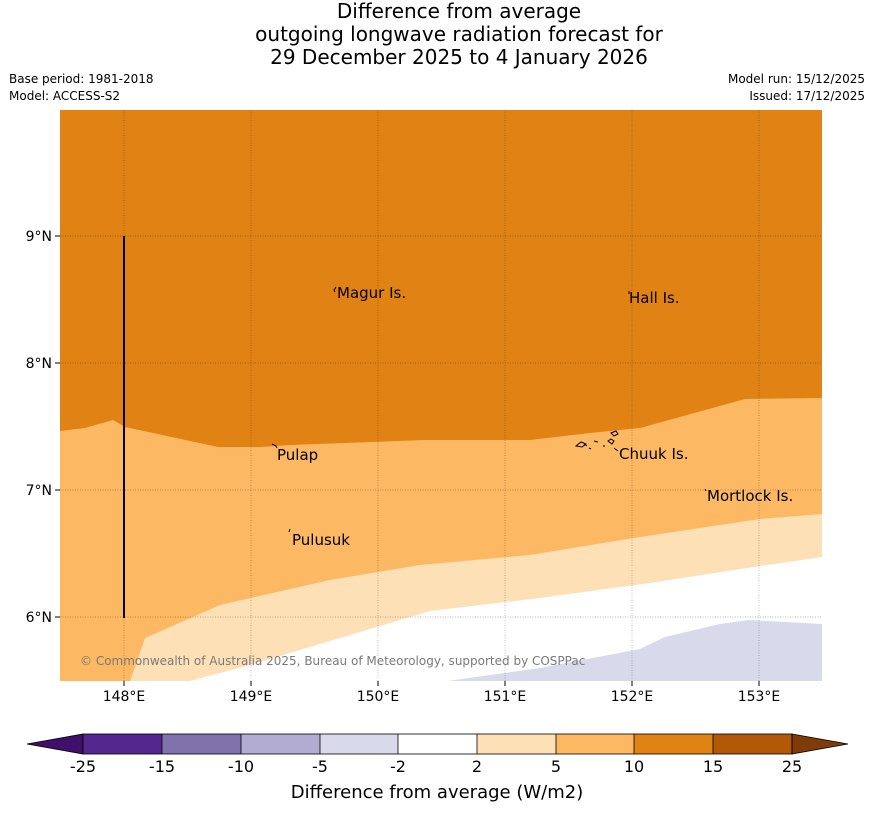 This screenshot has width=873, height=816. What do you see at coordinates (43, 427) in the screenshot?
I see `lat-axis-labels: 9°N 8°N 7°N 6°N` at bounding box center [43, 427].